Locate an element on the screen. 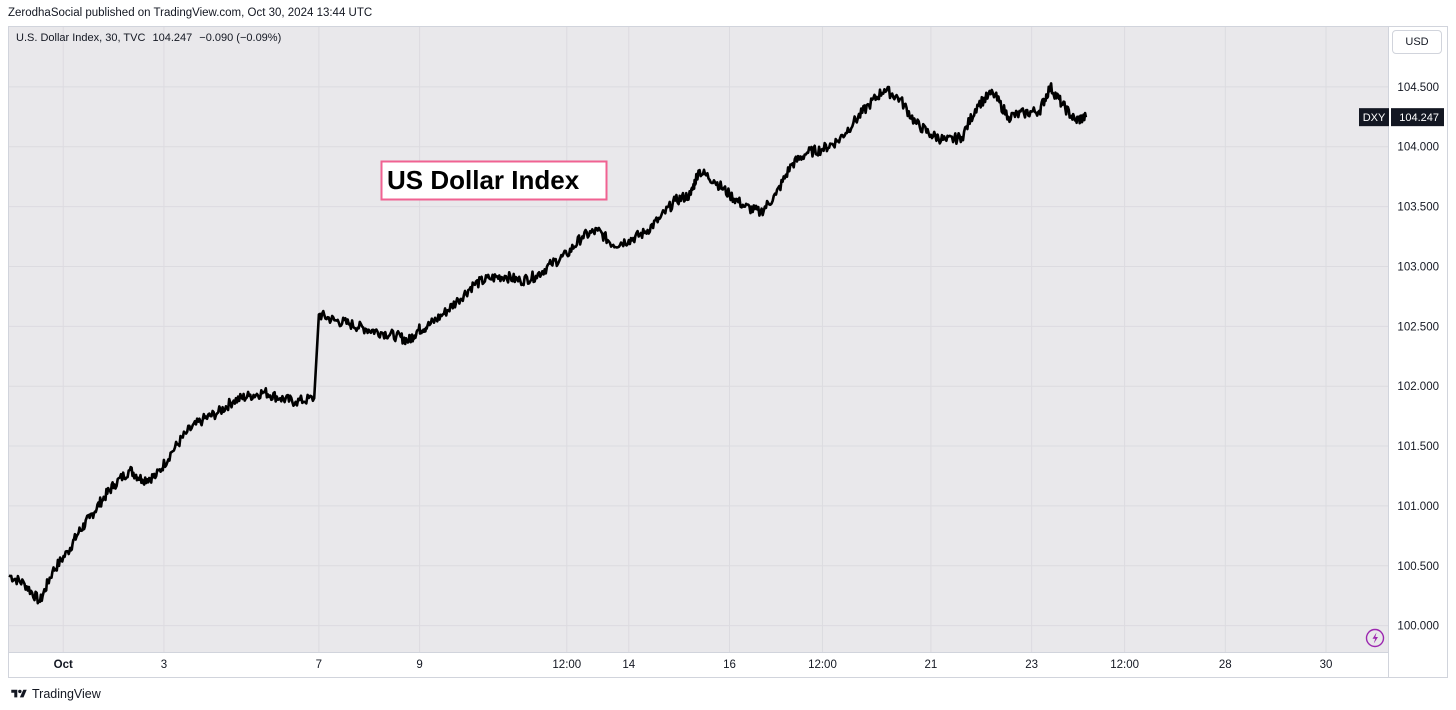 The height and width of the screenshot is (710, 1456). tradingview-logo-icon is located at coordinates (19, 693).